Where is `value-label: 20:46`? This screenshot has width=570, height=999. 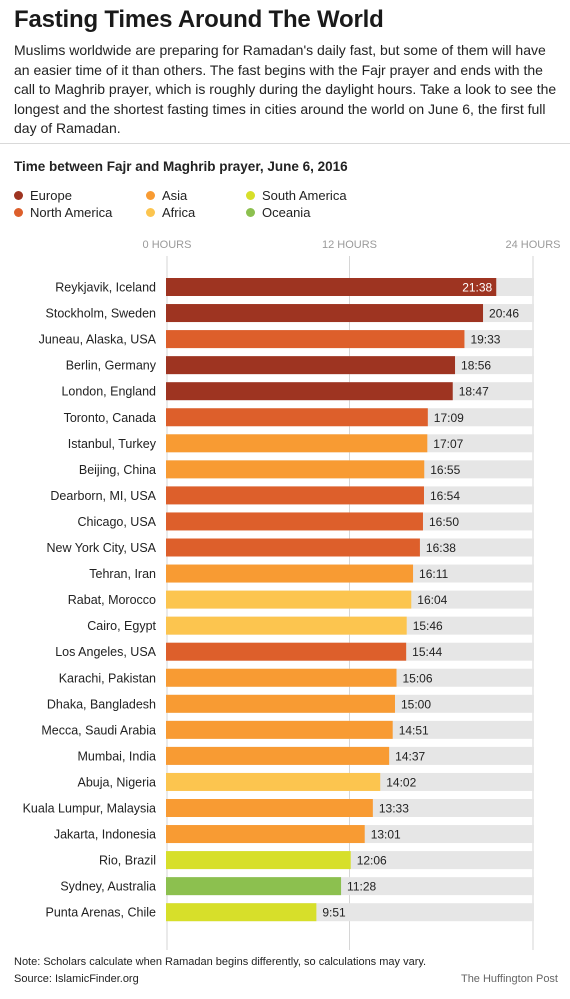 value-label: 20:46 is located at coordinates (504, 314).